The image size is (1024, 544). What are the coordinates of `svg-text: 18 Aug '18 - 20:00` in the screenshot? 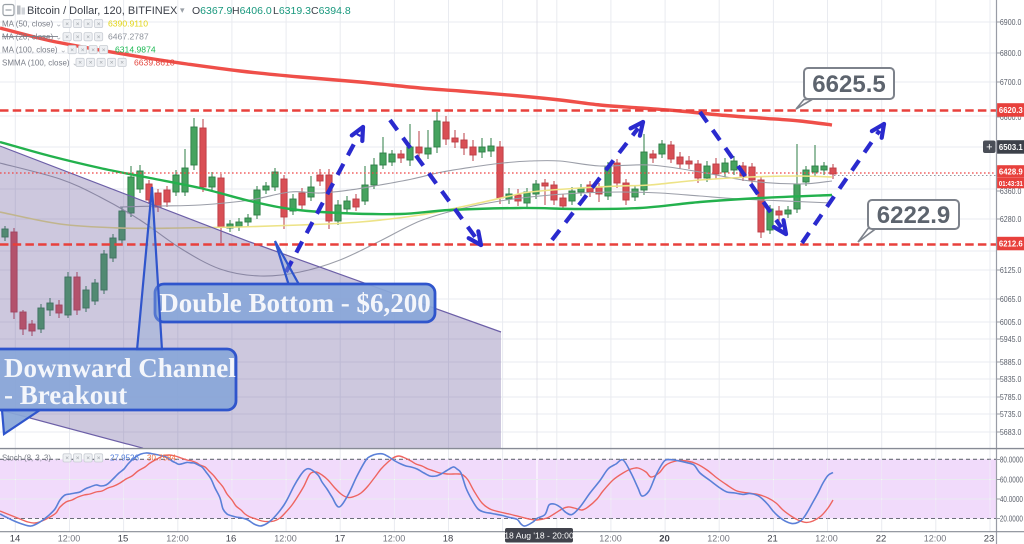 It's located at (539, 536).